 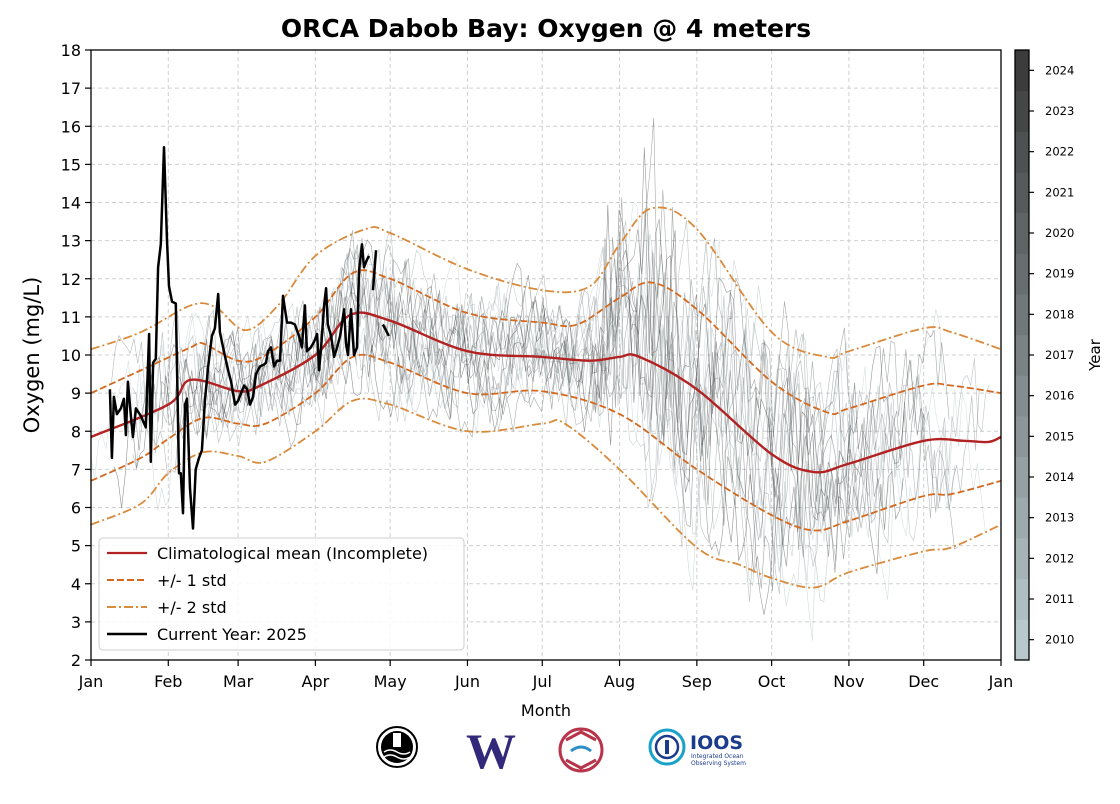 What do you see at coordinates (1059, 152) in the screenshot?
I see `colorbar-tick-label: 2022` at bounding box center [1059, 152].